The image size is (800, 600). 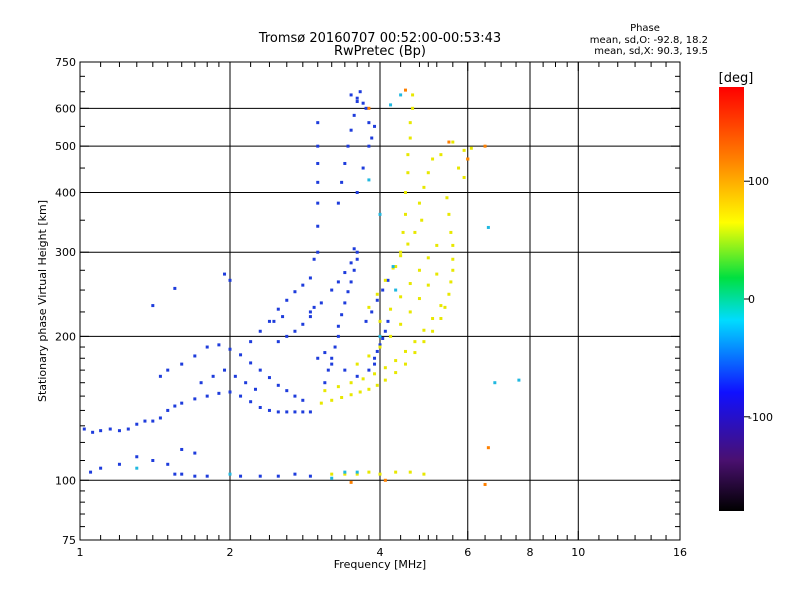 I want to click on x-tick-label: 1, so click(x=80, y=552).